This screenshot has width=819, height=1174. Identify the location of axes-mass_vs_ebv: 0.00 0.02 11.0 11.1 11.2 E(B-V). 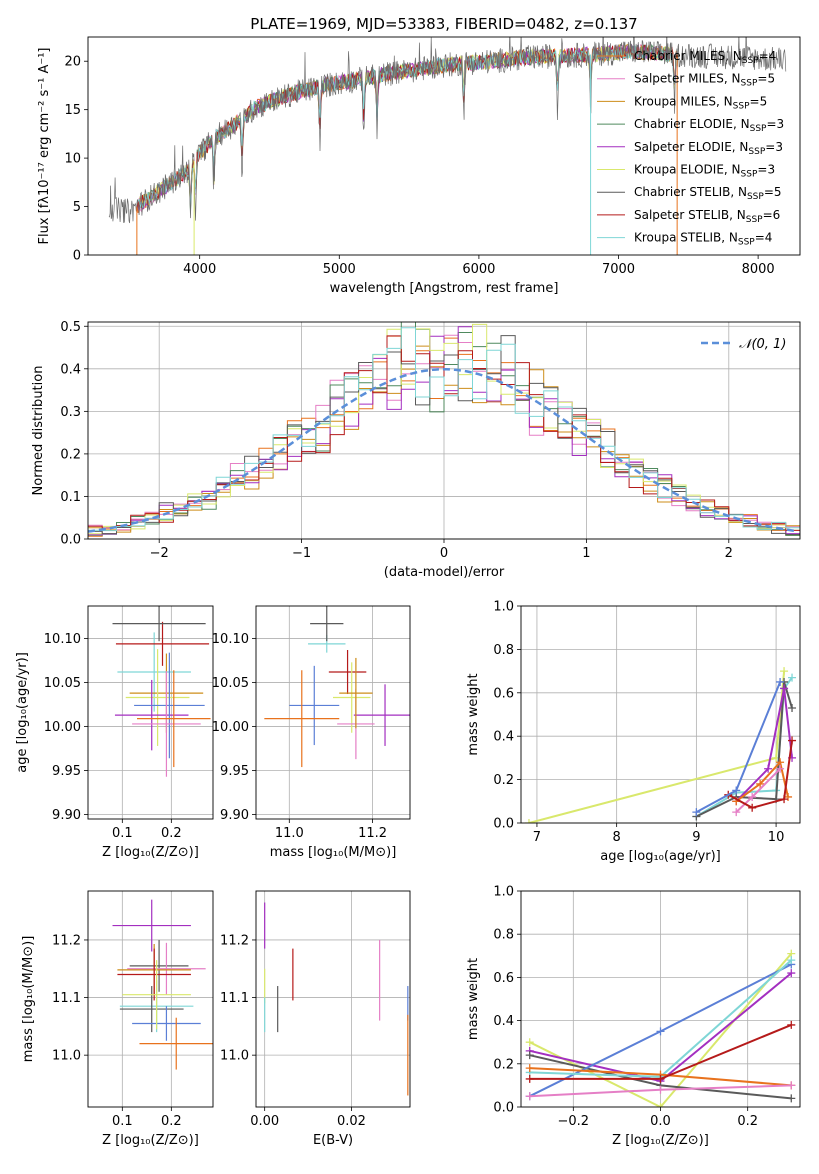
(315, 1019).